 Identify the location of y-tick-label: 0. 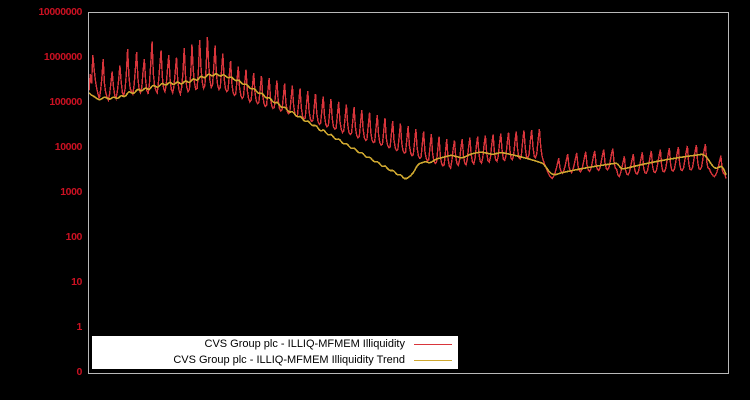
(79, 372).